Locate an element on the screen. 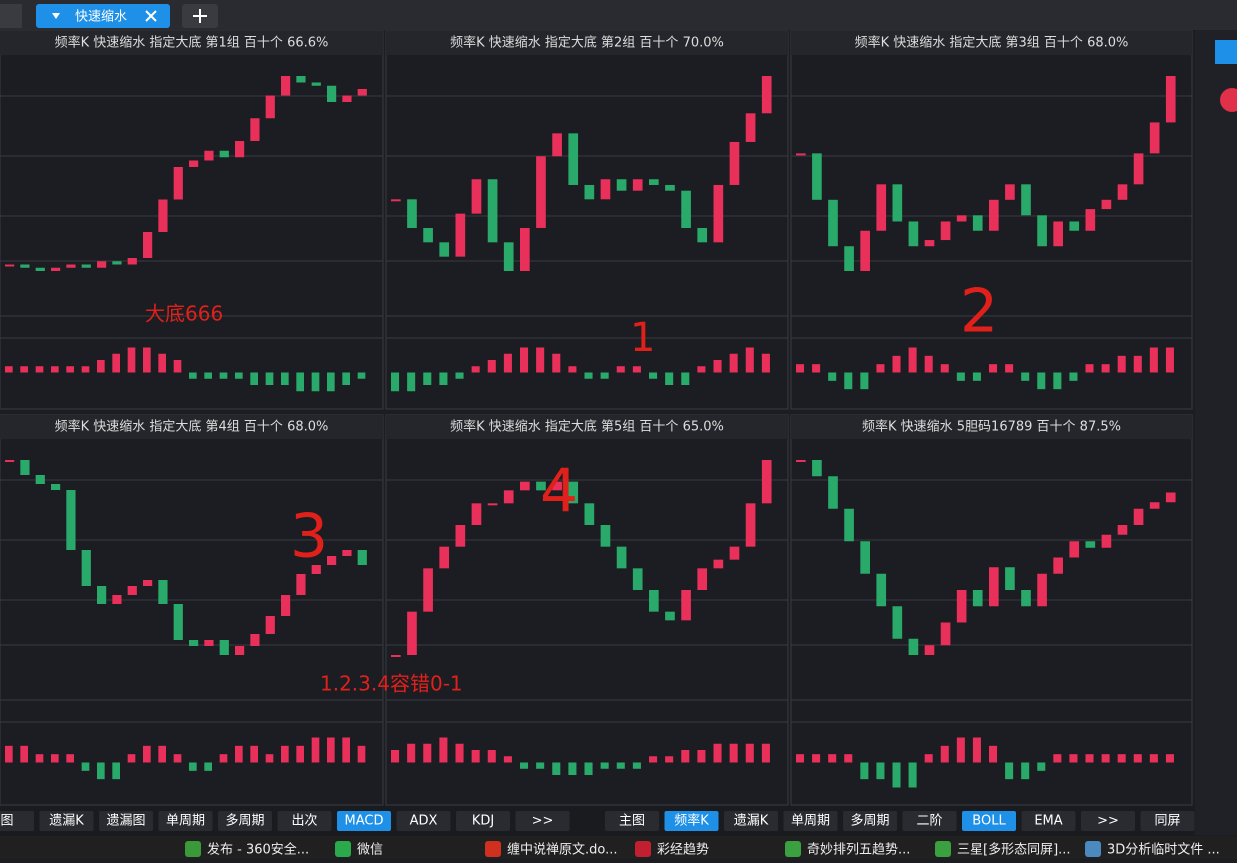 The width and height of the screenshot is (1237, 863). tab-close is located at coordinates (151, 16).